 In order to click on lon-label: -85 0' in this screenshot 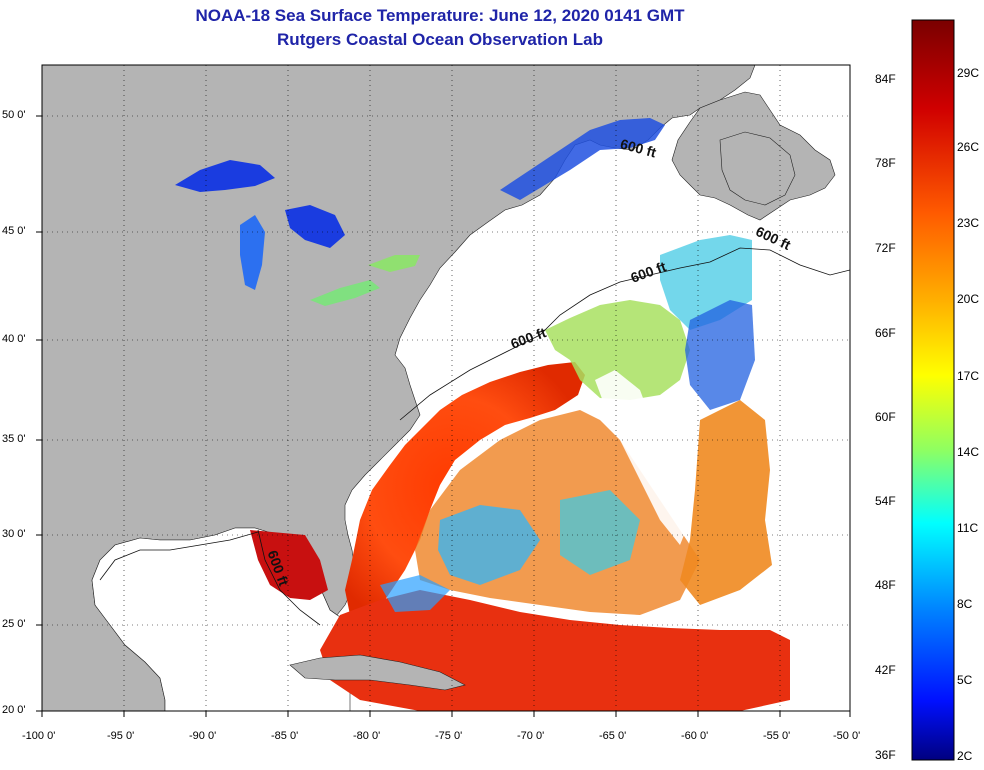, I will do `click(285, 736)`.